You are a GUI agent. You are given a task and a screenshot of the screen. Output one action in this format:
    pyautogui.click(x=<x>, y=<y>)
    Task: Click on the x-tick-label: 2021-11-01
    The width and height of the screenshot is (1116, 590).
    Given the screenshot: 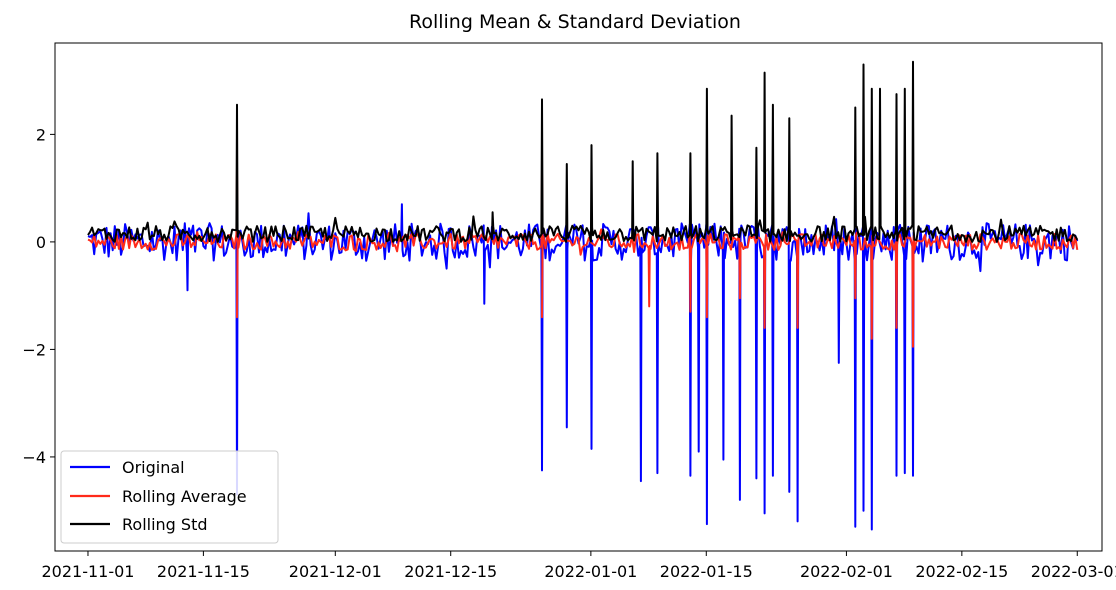 What is the action you would take?
    pyautogui.click(x=87, y=571)
    